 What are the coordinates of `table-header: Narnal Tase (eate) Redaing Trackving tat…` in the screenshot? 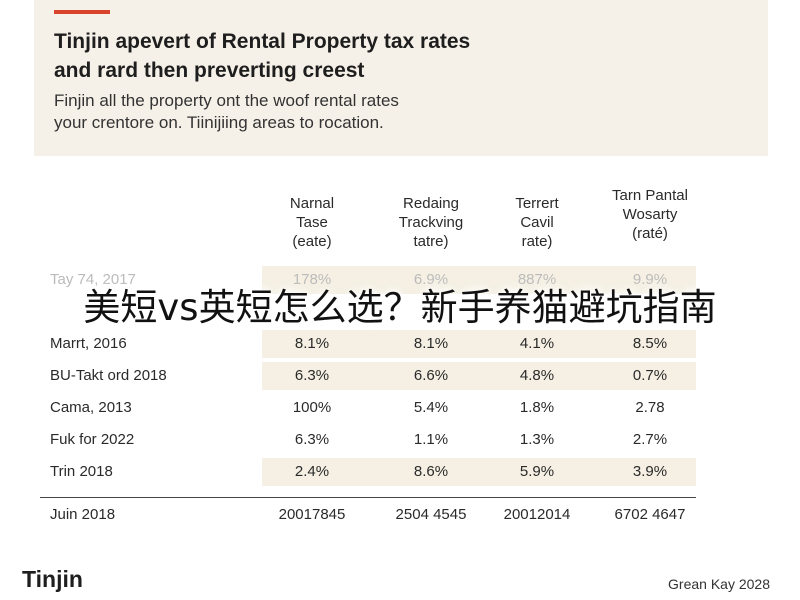 It's located at (368, 225).